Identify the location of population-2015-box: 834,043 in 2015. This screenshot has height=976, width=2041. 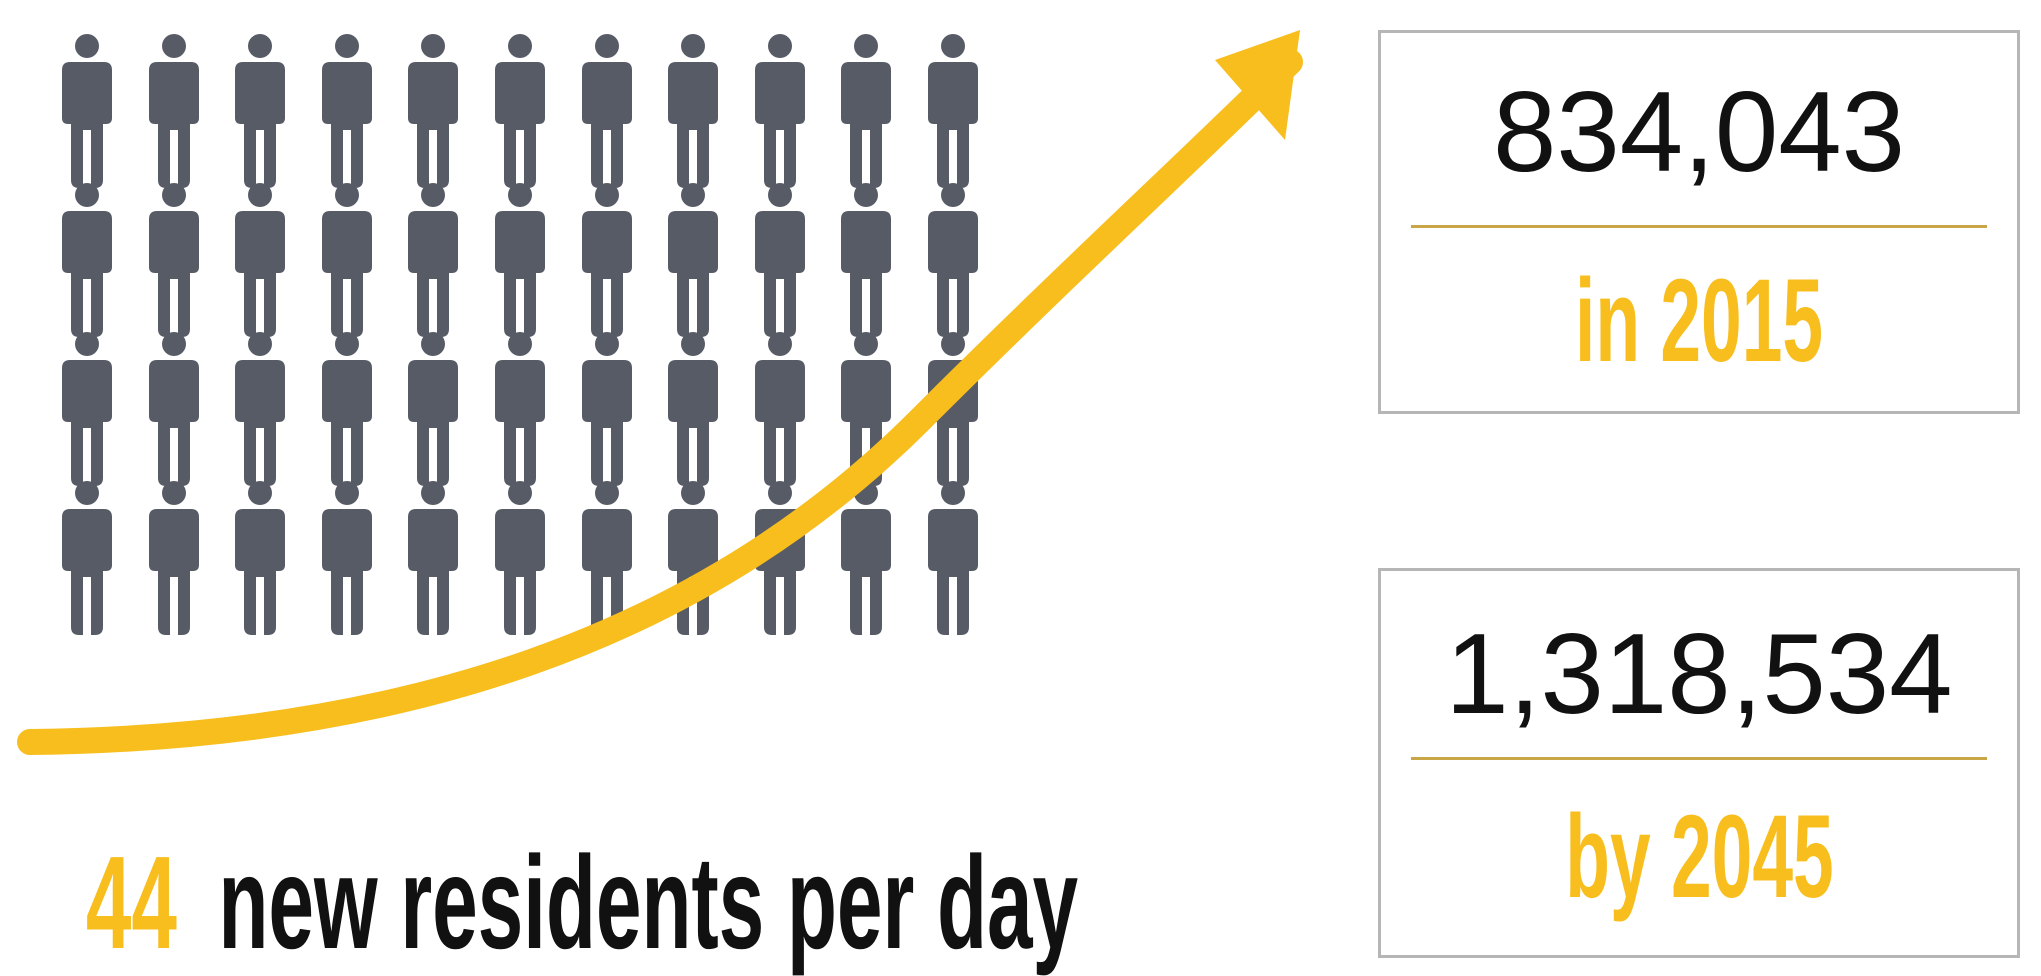
(1699, 222).